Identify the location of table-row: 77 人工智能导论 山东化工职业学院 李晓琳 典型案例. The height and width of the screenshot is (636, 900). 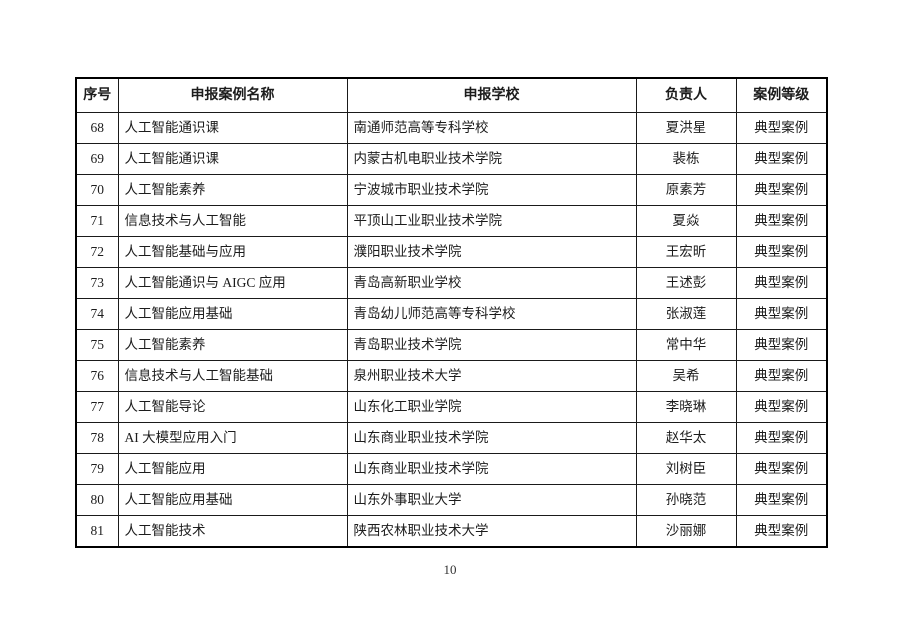
(451, 407).